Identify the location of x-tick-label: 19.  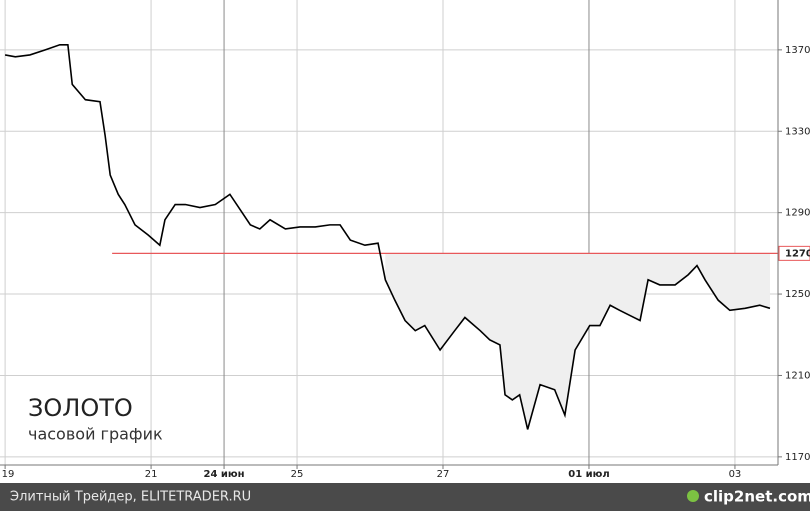
(8, 474).